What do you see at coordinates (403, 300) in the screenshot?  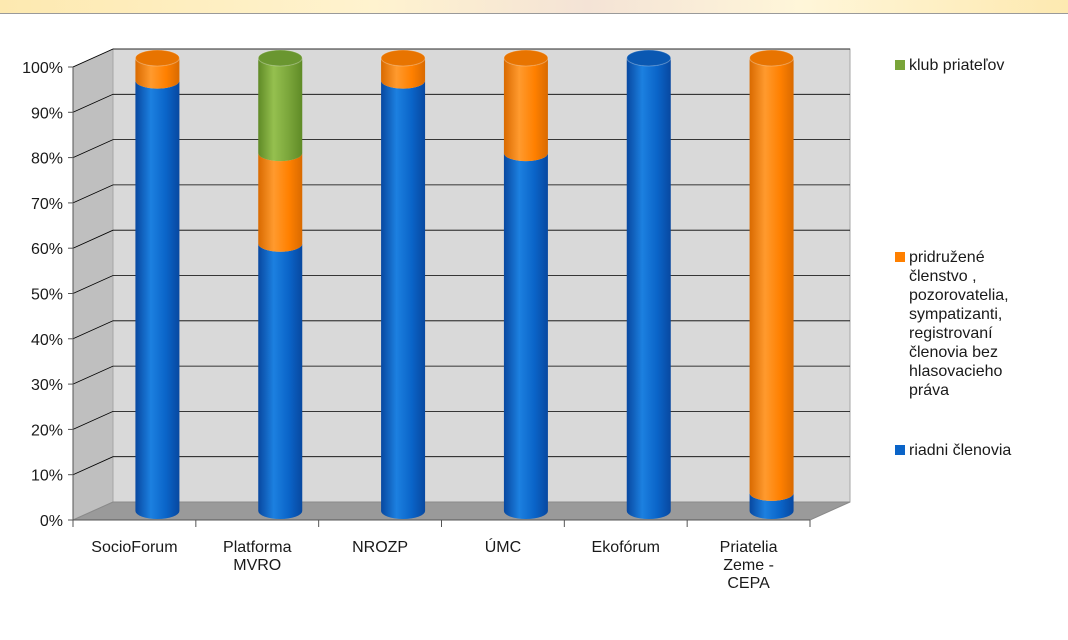 I see `bar-riadni-členovia-2` at bounding box center [403, 300].